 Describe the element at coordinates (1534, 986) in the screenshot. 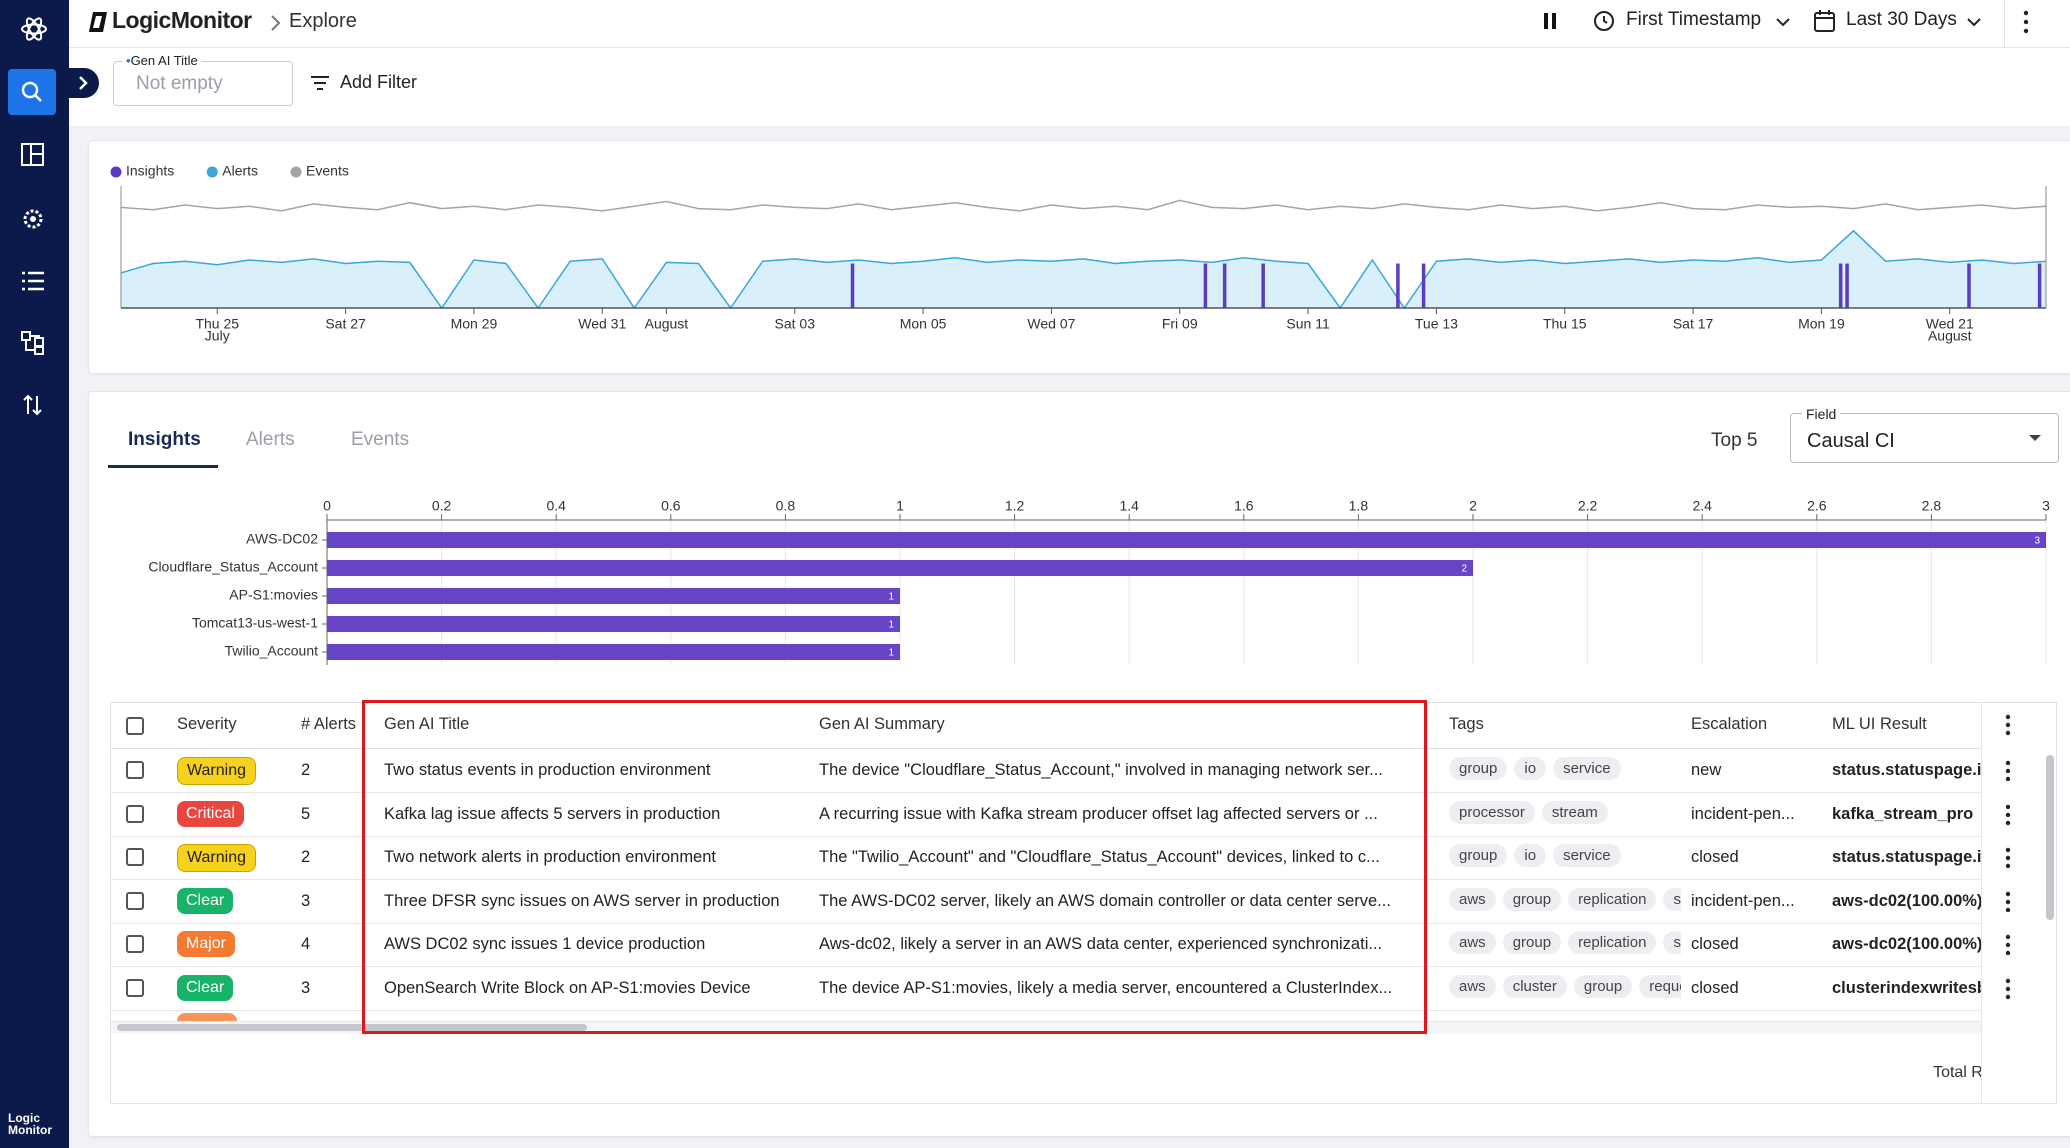

I see `tag-chip: cluster` at that location.